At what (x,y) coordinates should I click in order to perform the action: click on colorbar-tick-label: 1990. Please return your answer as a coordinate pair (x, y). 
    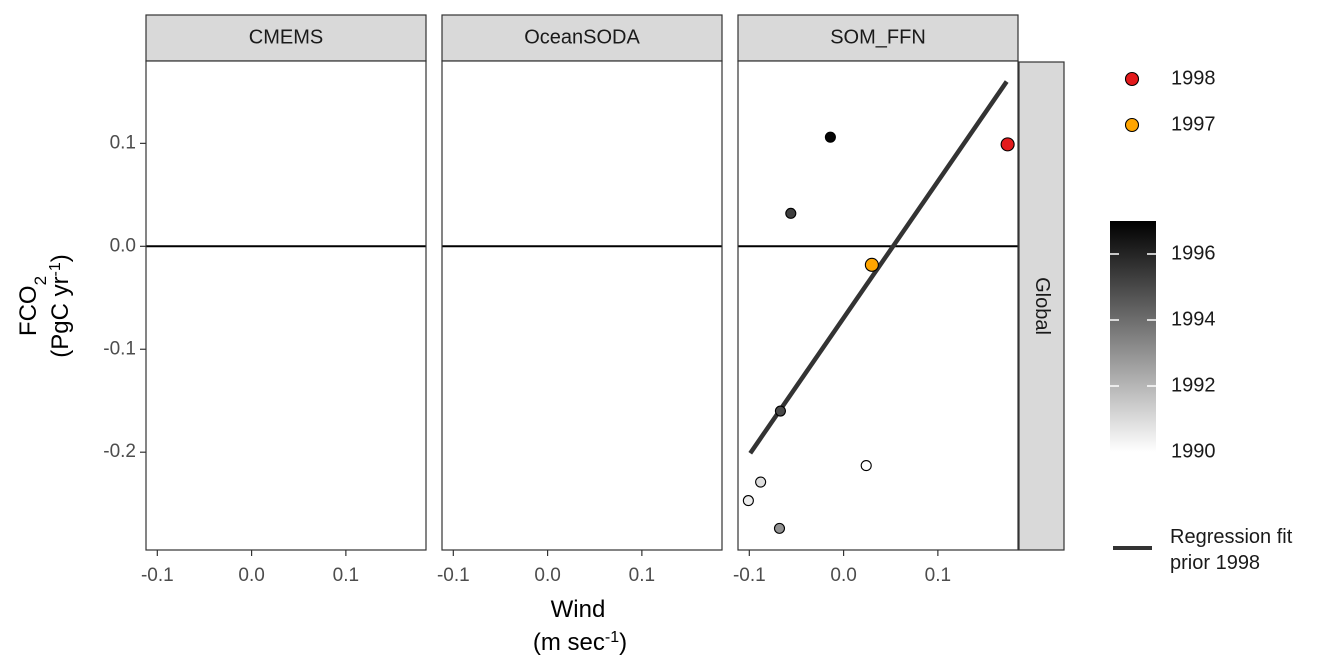
    Looking at the image, I should click on (1193, 451).